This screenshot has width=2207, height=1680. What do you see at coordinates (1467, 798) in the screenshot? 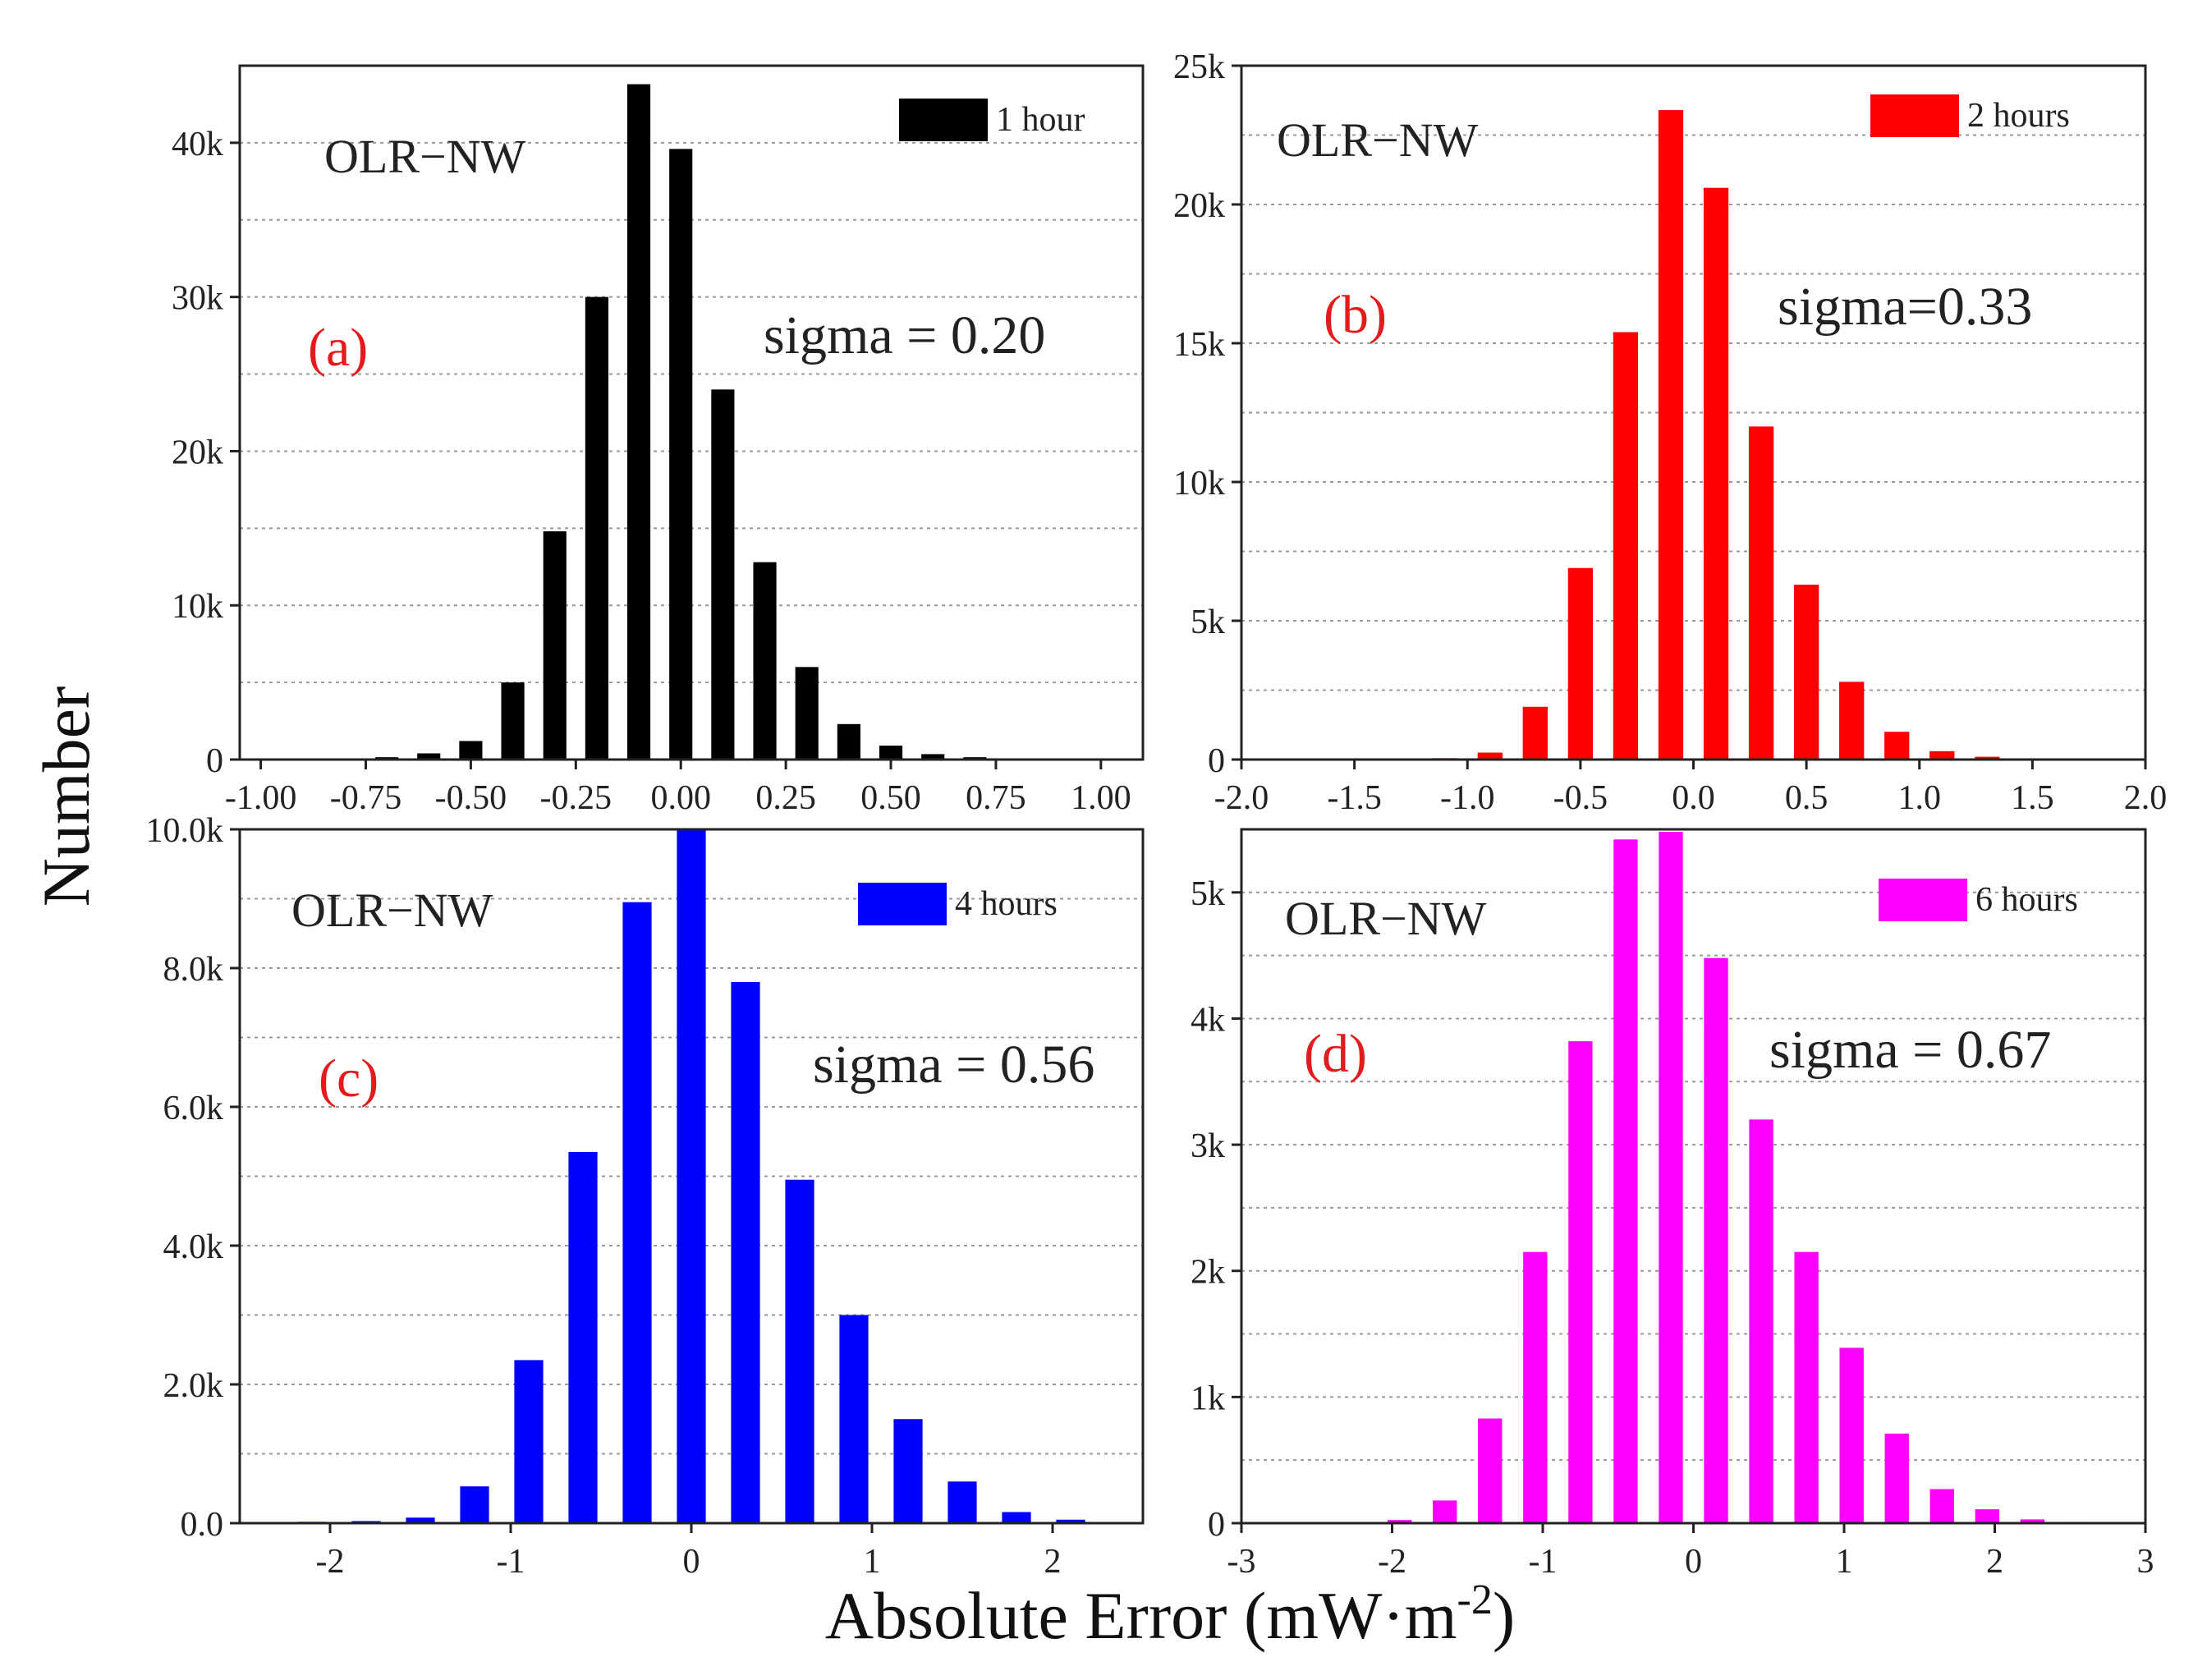
I see `x-tick-label: -1.0` at bounding box center [1467, 798].